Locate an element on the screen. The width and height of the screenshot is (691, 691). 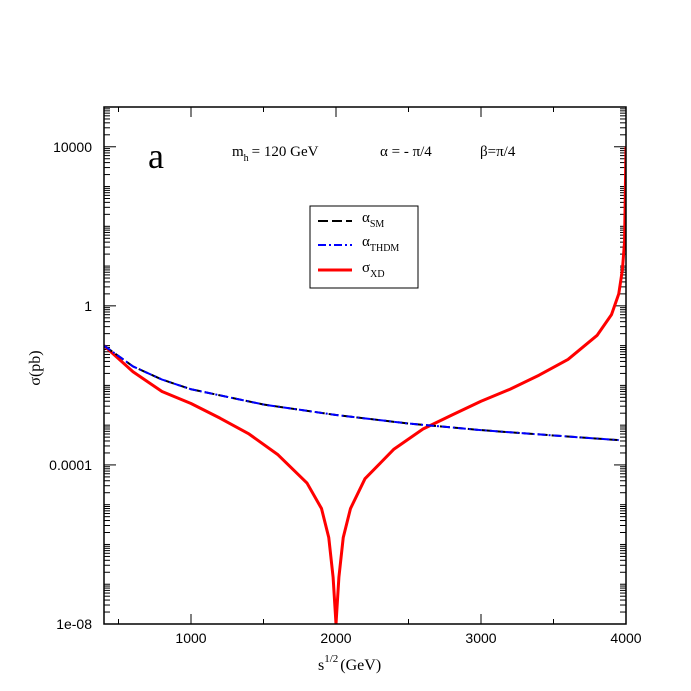
y-tick-label: 10000 is located at coordinates (72, 147).